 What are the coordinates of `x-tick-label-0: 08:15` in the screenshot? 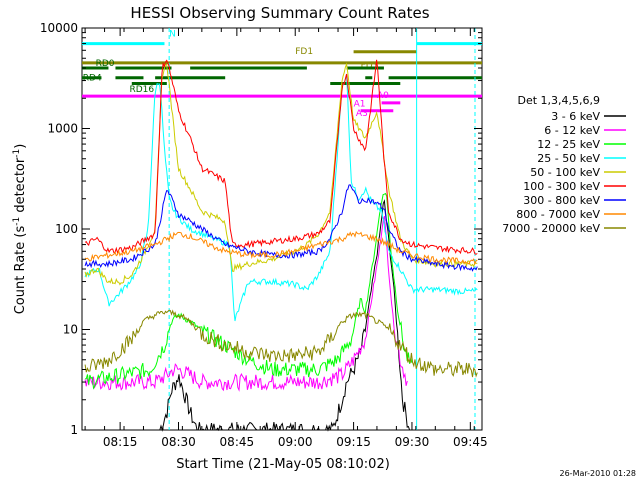 It's located at (120, 442).